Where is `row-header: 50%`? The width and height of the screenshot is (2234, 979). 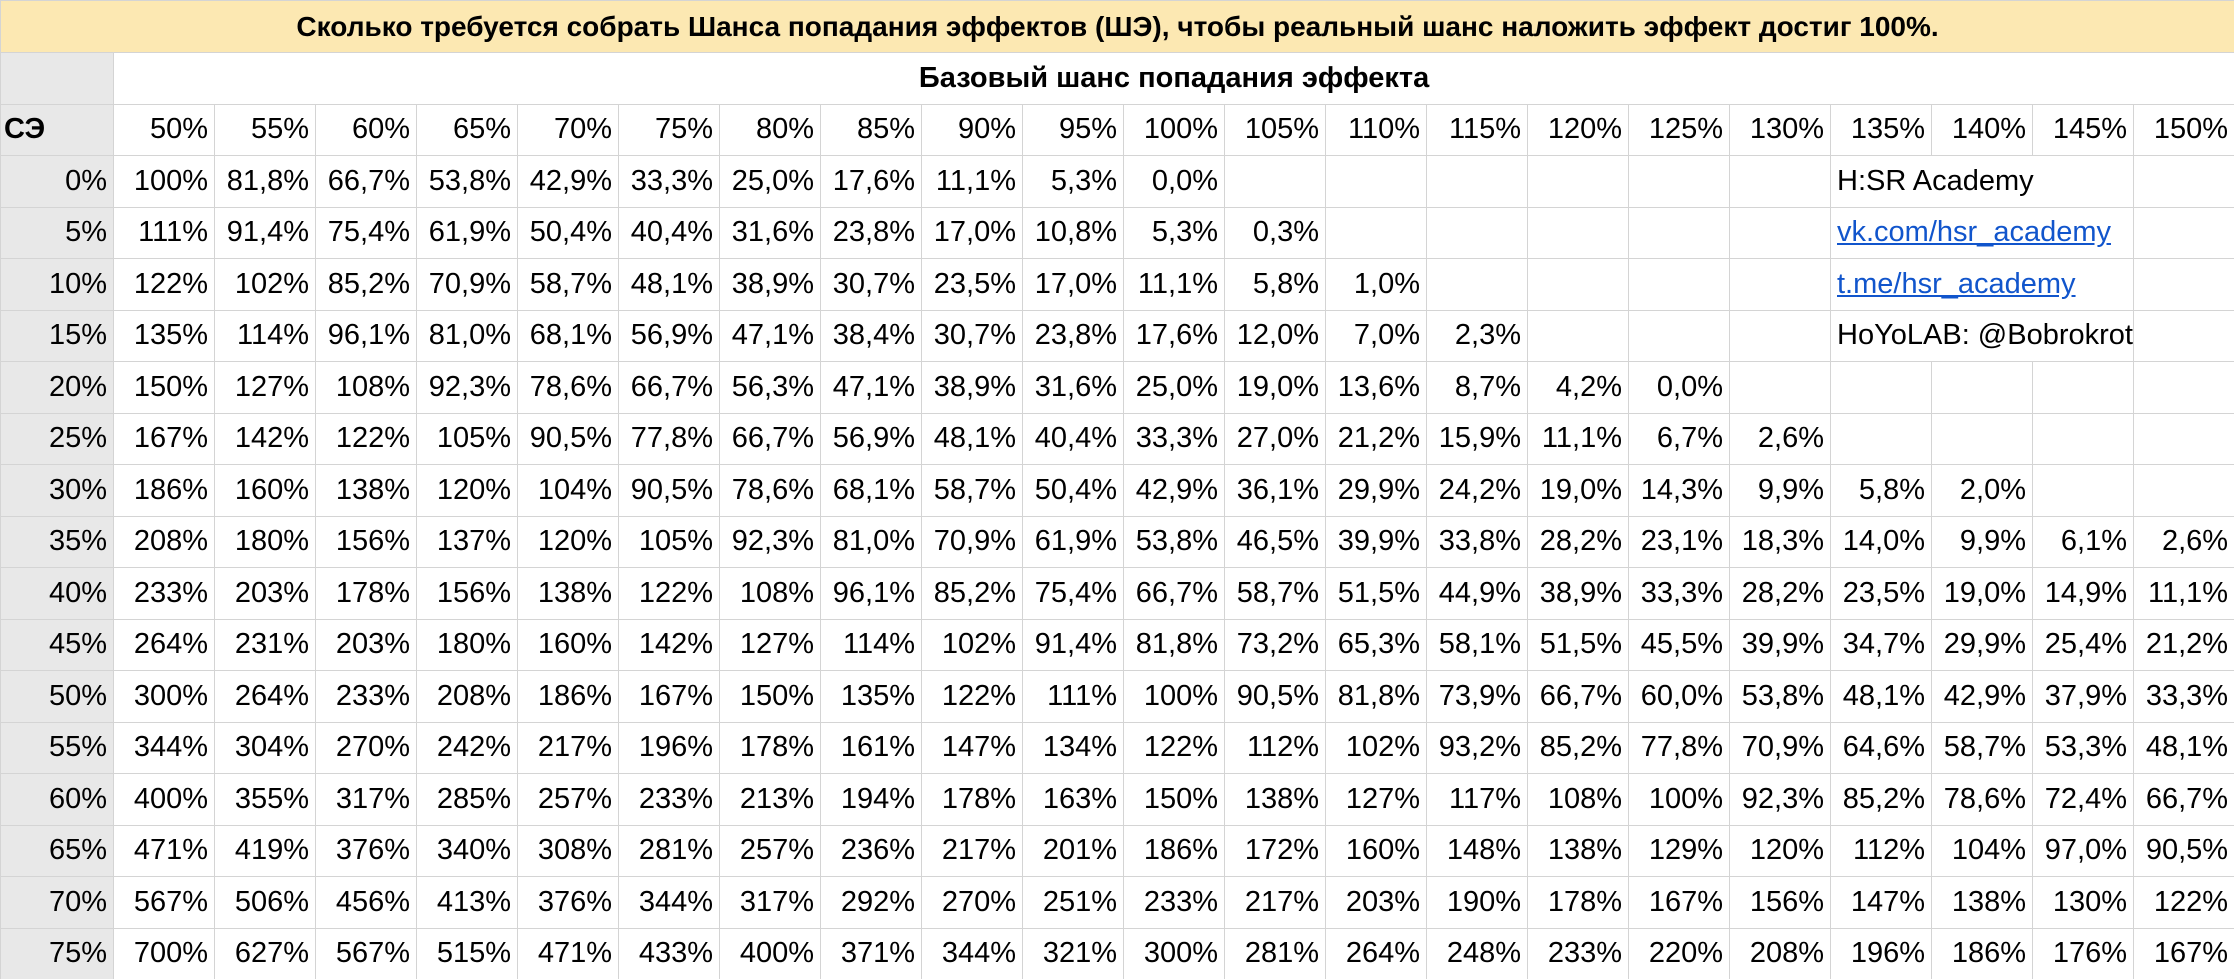
row-header: 50% is located at coordinates (57, 696).